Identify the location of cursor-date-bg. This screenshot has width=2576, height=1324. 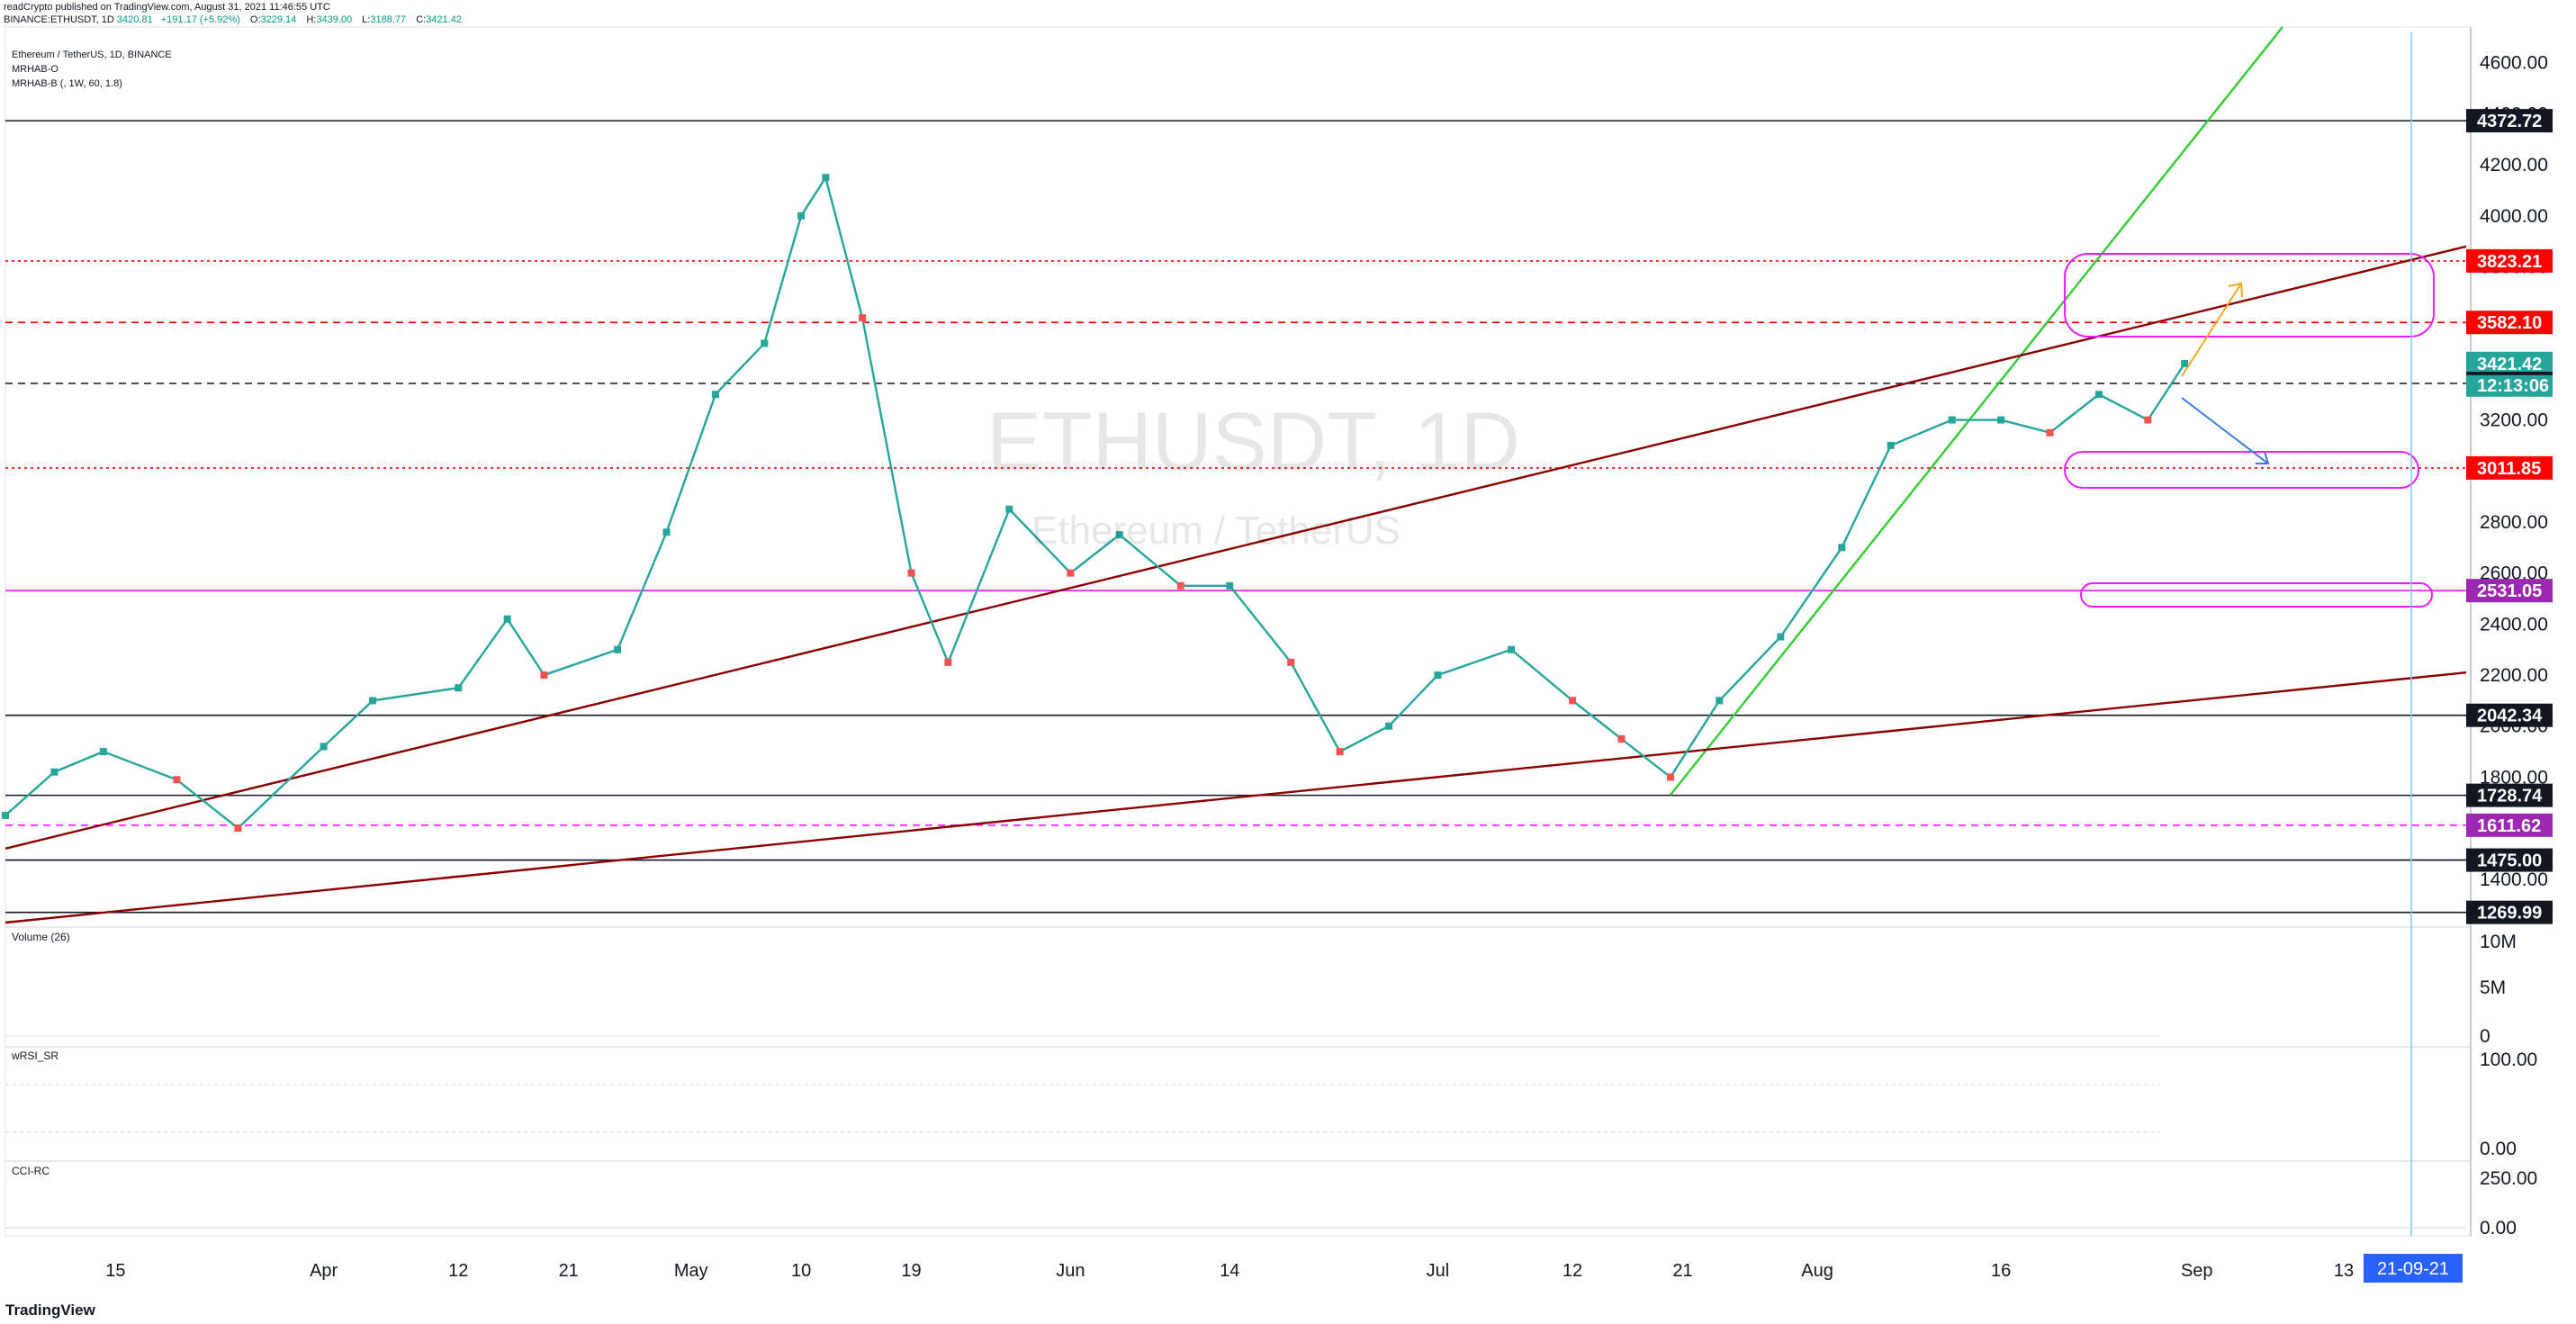
(2413, 1268).